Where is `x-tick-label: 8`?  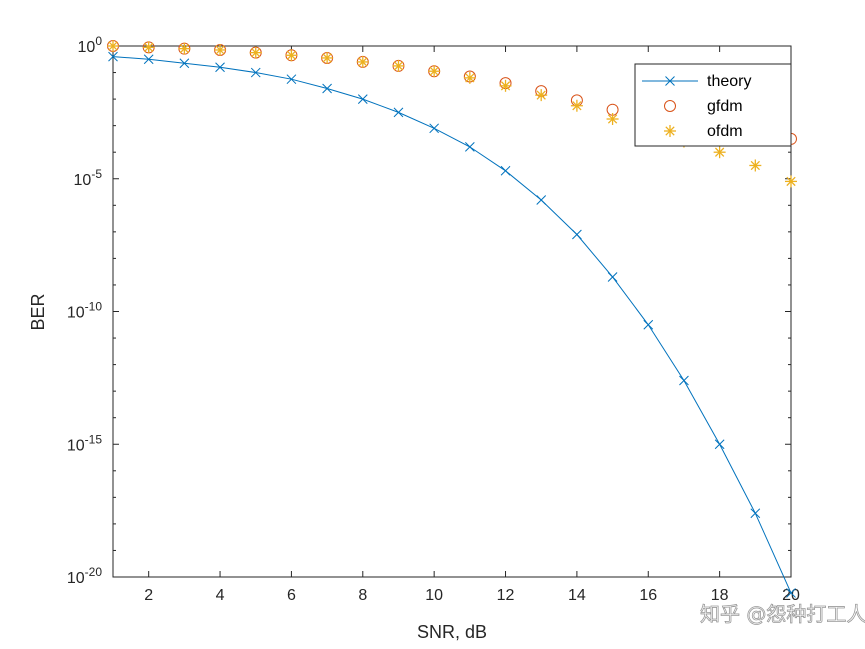 x-tick-label: 8 is located at coordinates (362, 595).